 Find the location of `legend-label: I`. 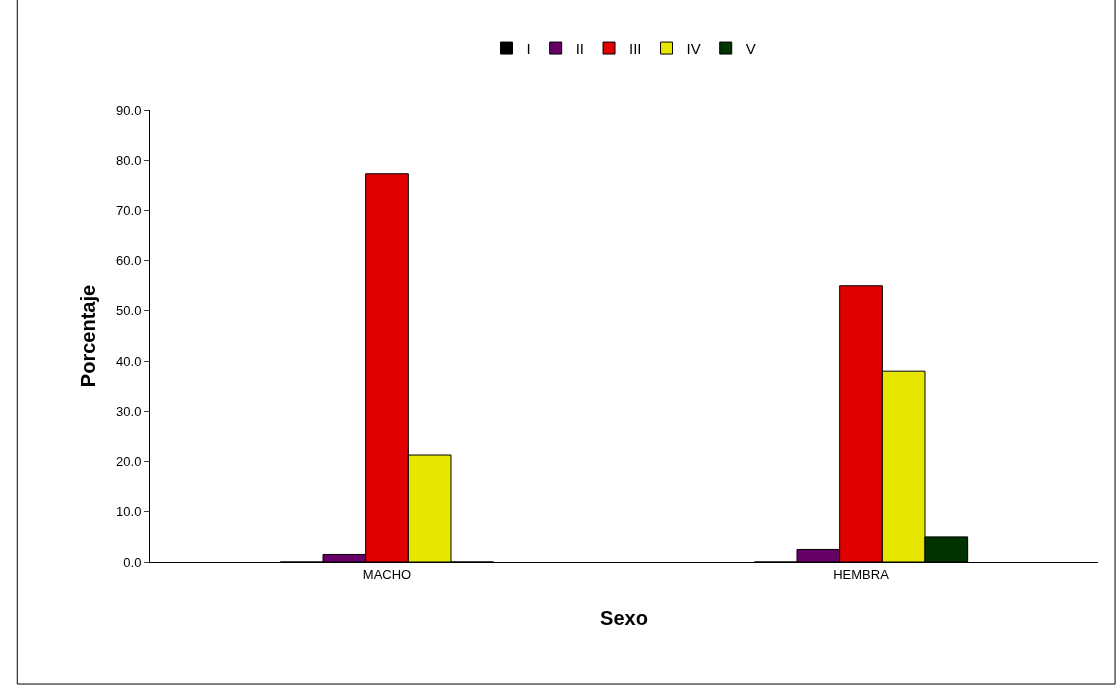

legend-label: I is located at coordinates (528, 48).